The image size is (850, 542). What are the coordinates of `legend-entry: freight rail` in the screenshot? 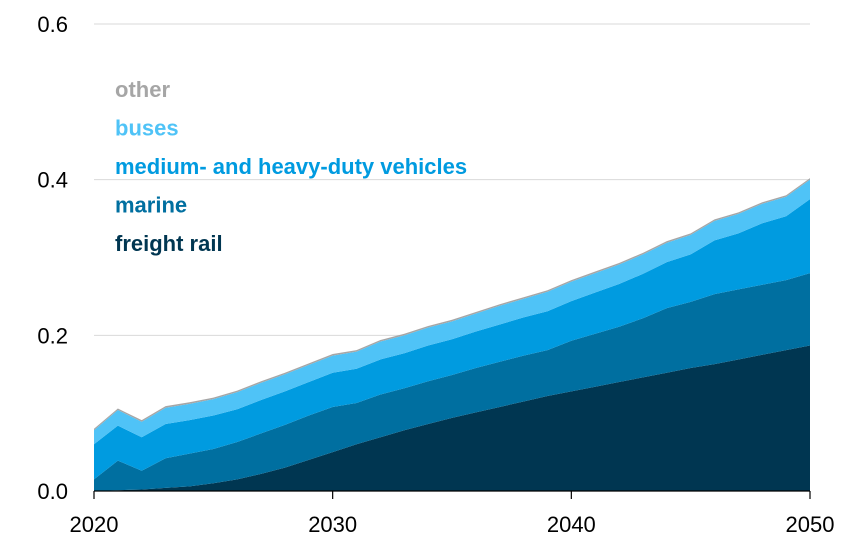 It's located at (169, 243).